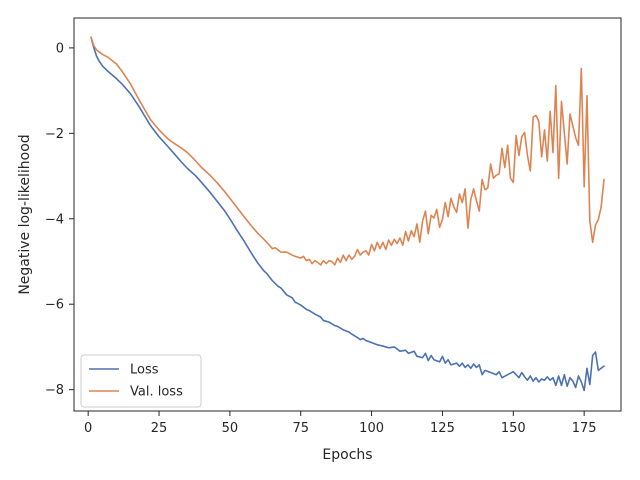  I want to click on legend-label-val-loss: Val. loss, so click(156, 392).